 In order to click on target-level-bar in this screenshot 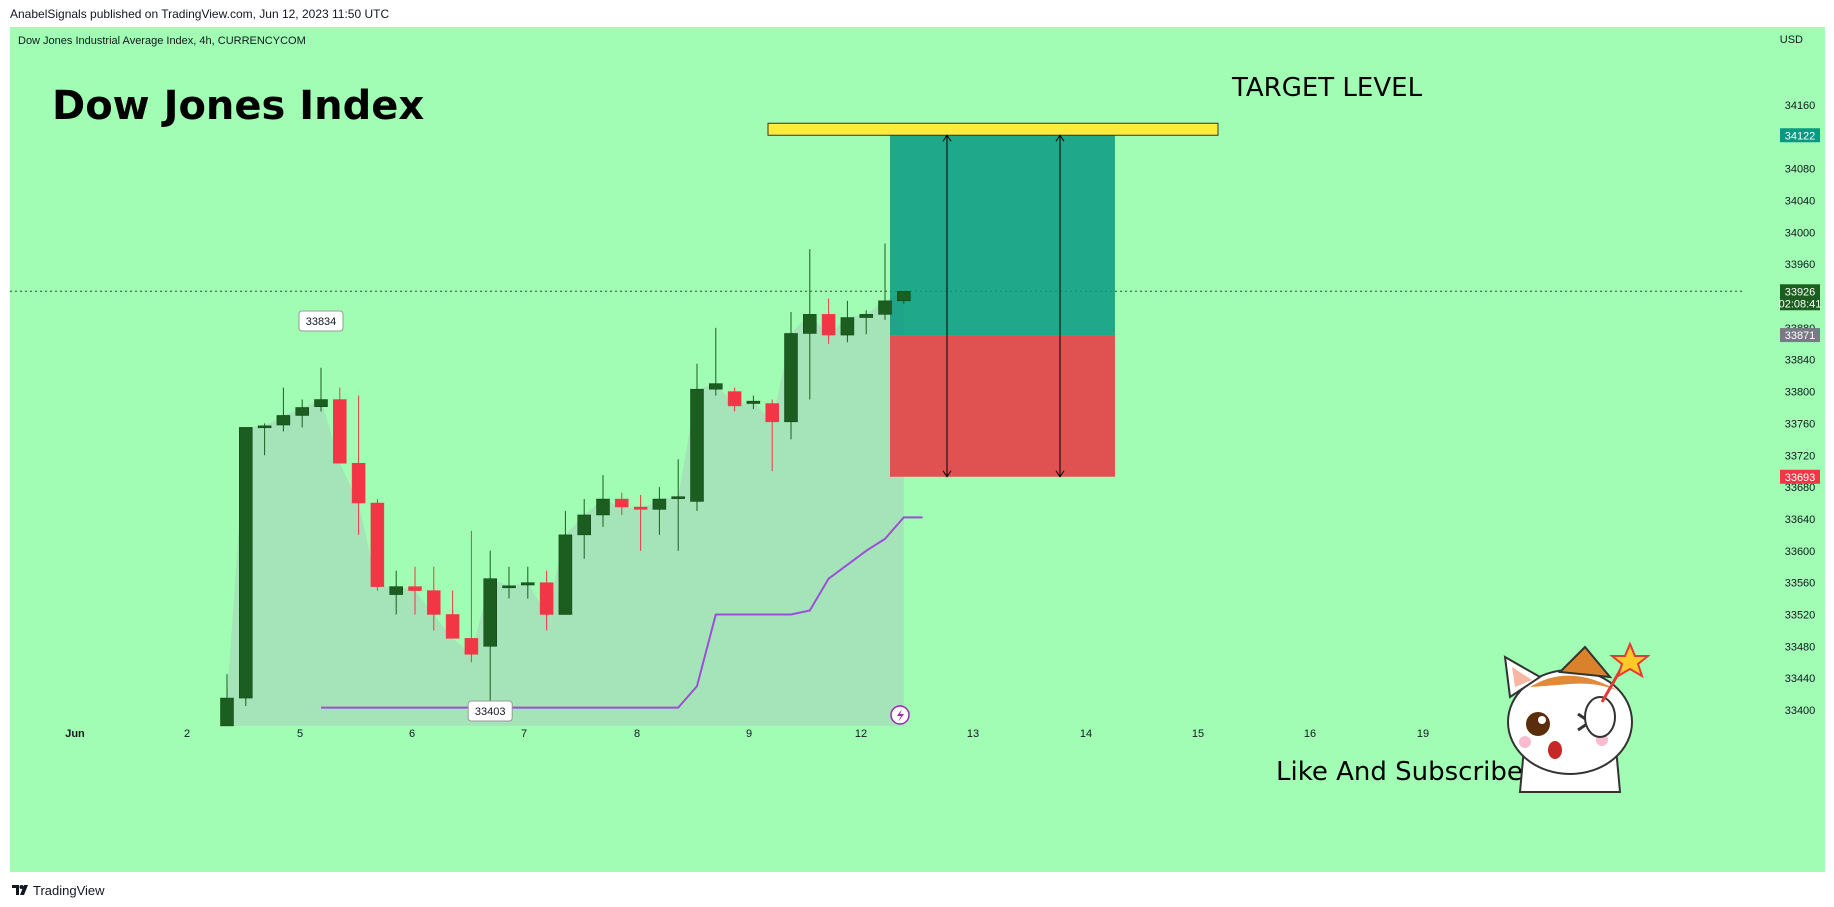, I will do `click(993, 129)`.